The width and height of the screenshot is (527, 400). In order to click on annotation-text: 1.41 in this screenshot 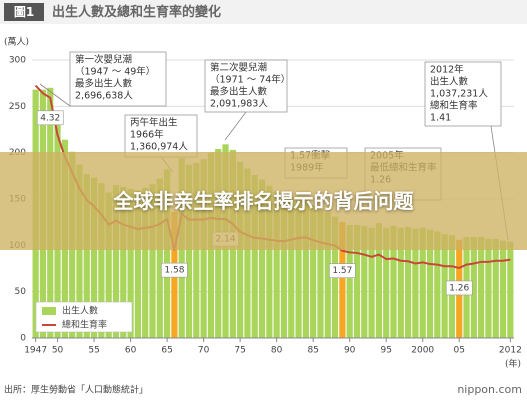, I will do `click(440, 118)`.